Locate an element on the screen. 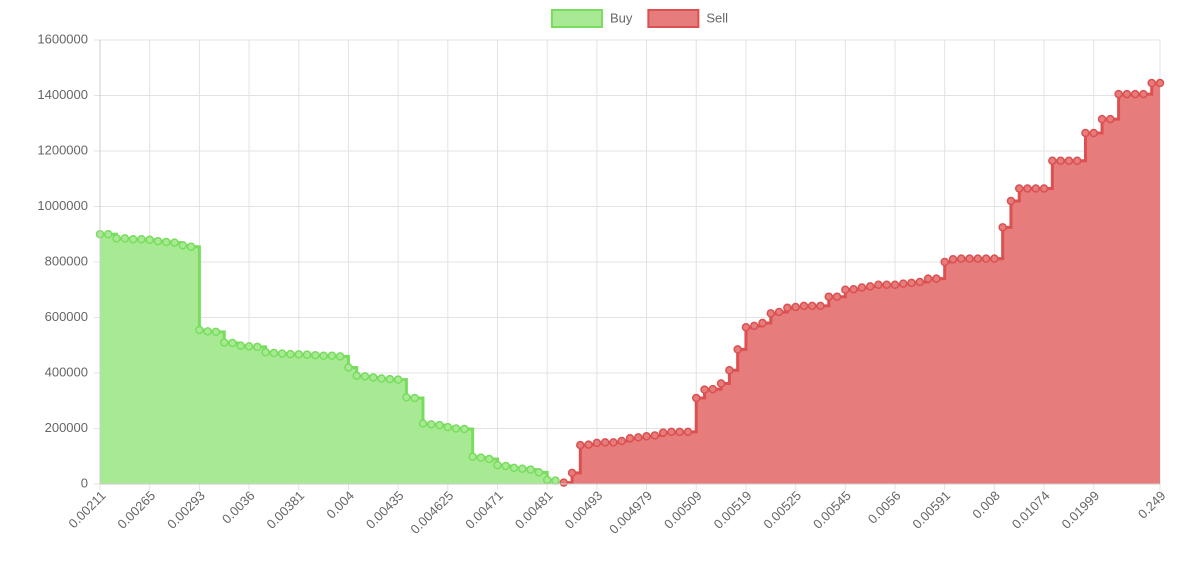 The height and width of the screenshot is (575, 1187). x-tick-label: 0.00381 is located at coordinates (285, 510).